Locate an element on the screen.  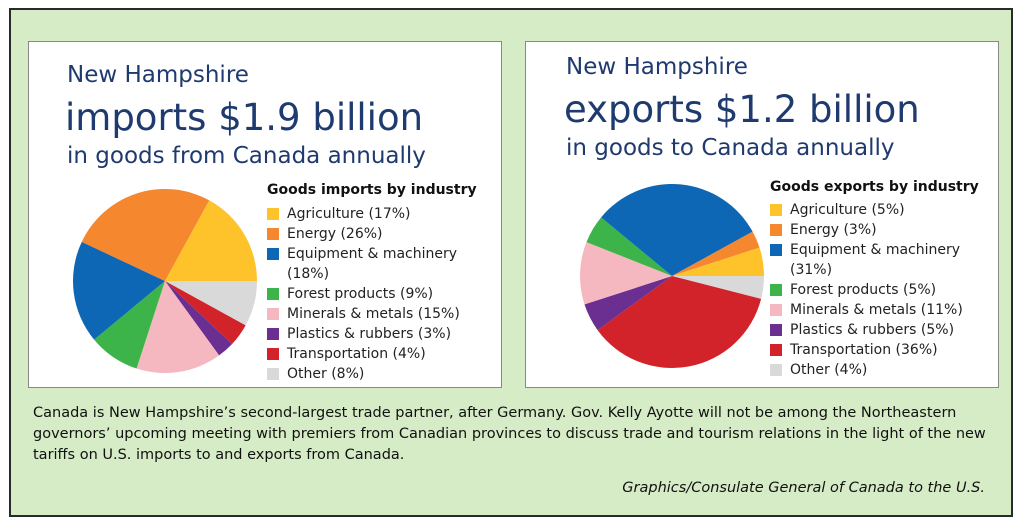
exports-pie-chart is located at coordinates (671, 276).